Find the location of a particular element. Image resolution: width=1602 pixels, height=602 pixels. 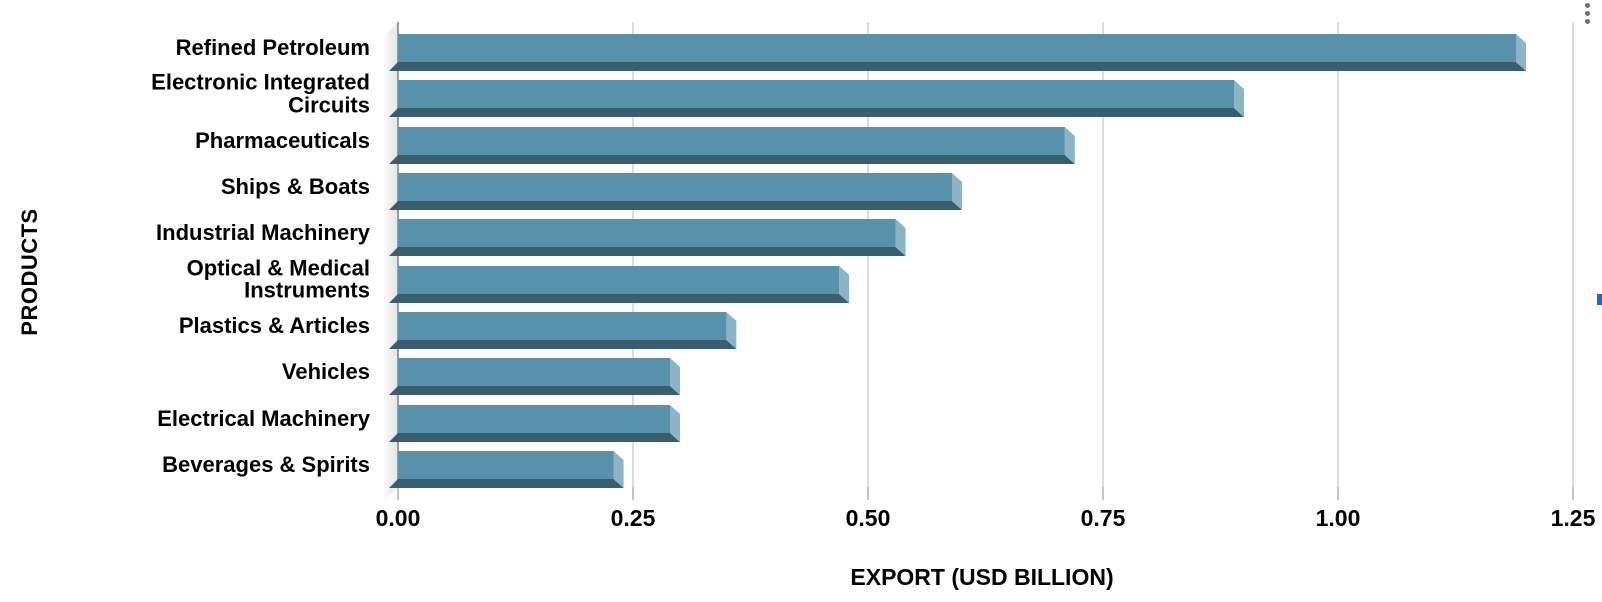

y-axis-title: PRODUCTS is located at coordinates (29, 272).